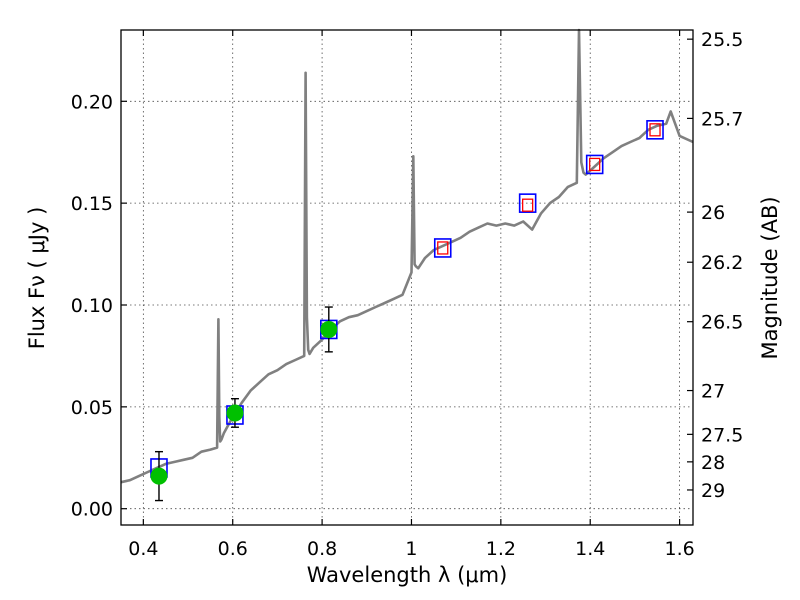 The width and height of the screenshot is (800, 600). What do you see at coordinates (713, 392) in the screenshot?
I see `right-tick-label: 27` at bounding box center [713, 392].